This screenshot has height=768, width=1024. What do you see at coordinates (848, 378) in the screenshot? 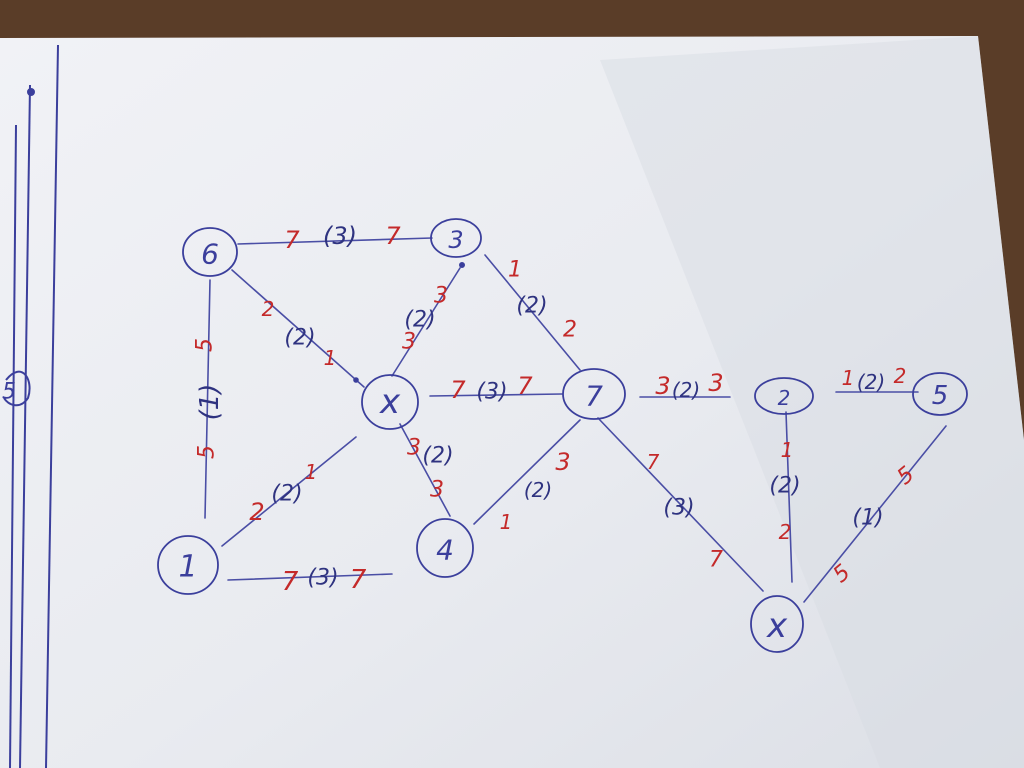
I see `edge-2-5-red-a: 1` at bounding box center [848, 378].